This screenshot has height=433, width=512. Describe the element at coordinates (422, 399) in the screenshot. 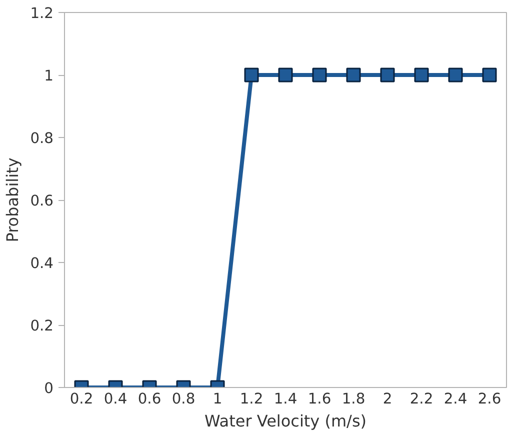

I see `x-tick-label: 2.2` at that location.